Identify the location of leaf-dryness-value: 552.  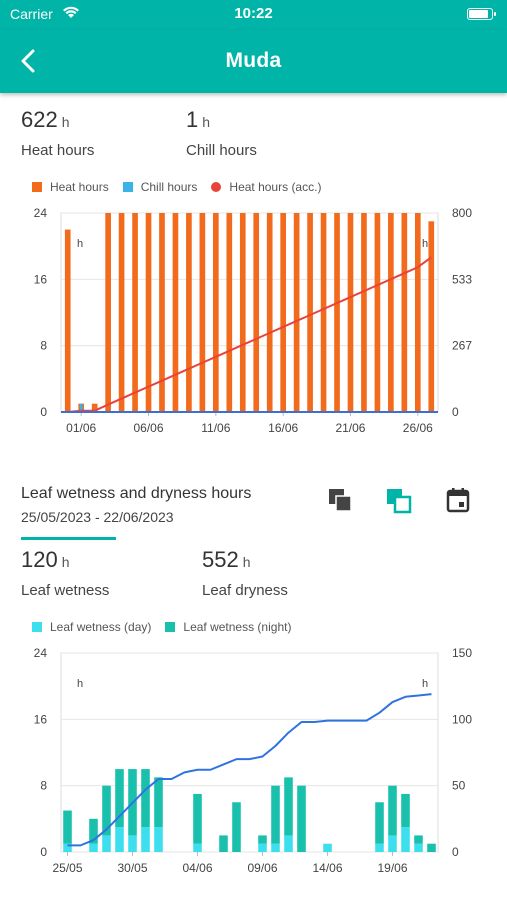
(220, 559).